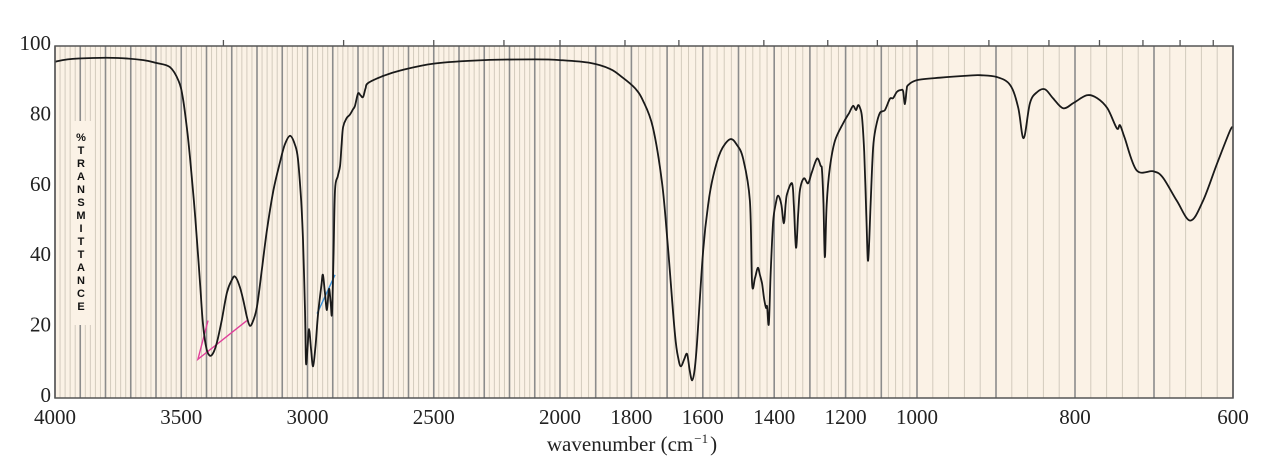 This screenshot has width=1276, height=470. Describe the element at coordinates (81, 294) in the screenshot. I see `y-axis-label-letter: C` at that location.